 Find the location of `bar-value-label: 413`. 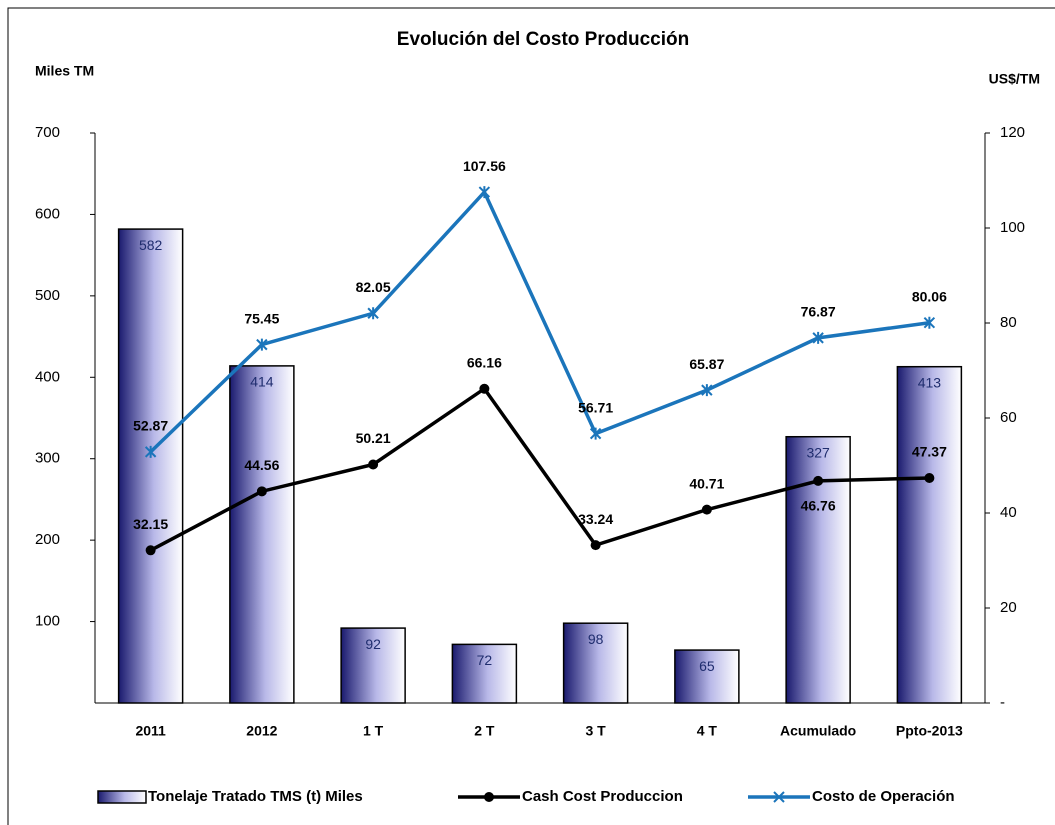

bar-value-label: 413 is located at coordinates (930, 382).